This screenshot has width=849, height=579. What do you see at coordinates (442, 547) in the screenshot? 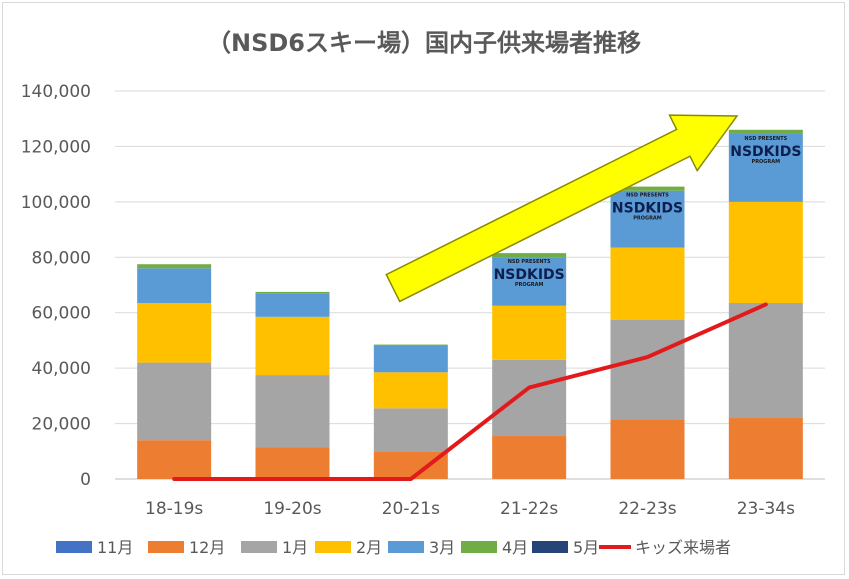
I see `legend-label: 3月` at bounding box center [442, 547].